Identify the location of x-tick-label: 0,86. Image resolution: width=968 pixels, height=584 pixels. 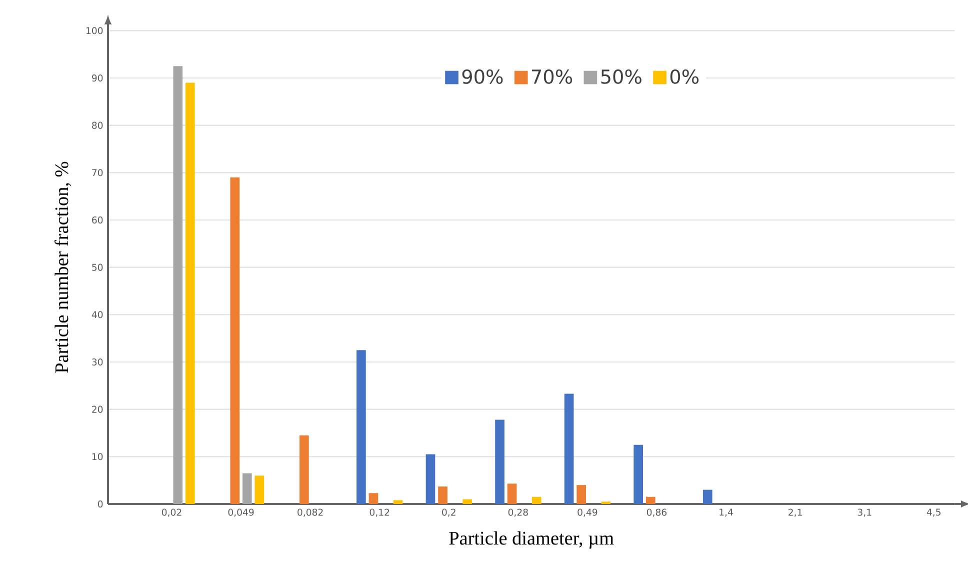
(656, 512).